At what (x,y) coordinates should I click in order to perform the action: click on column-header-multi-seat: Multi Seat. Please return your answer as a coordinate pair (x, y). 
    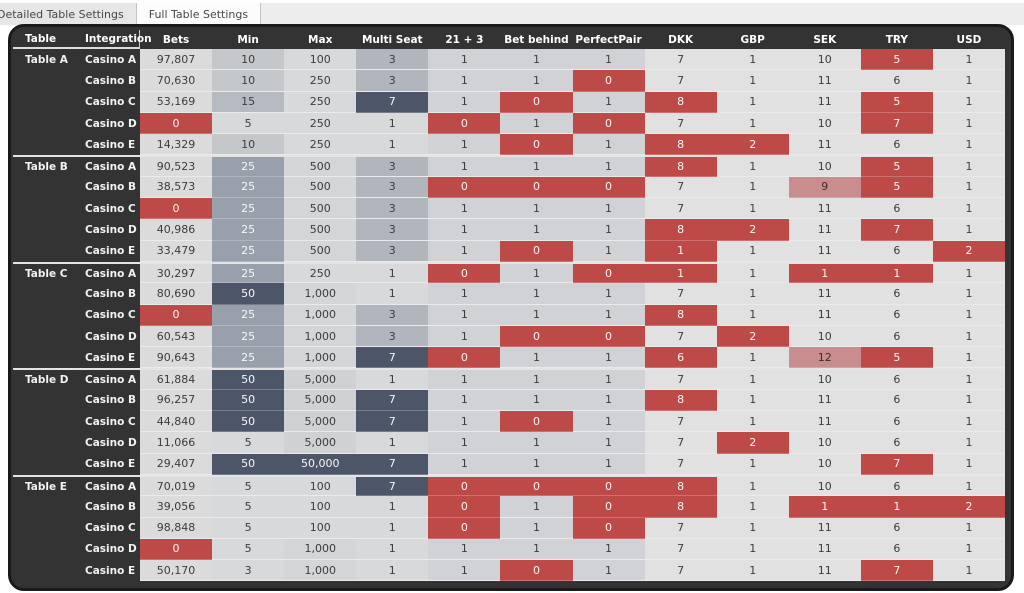
    Looking at the image, I should click on (392, 39).